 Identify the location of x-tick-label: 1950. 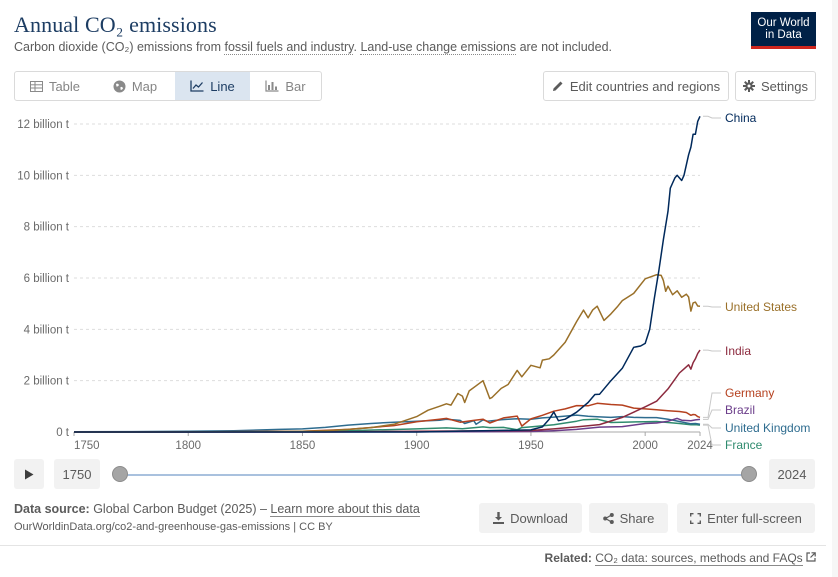
(531, 446).